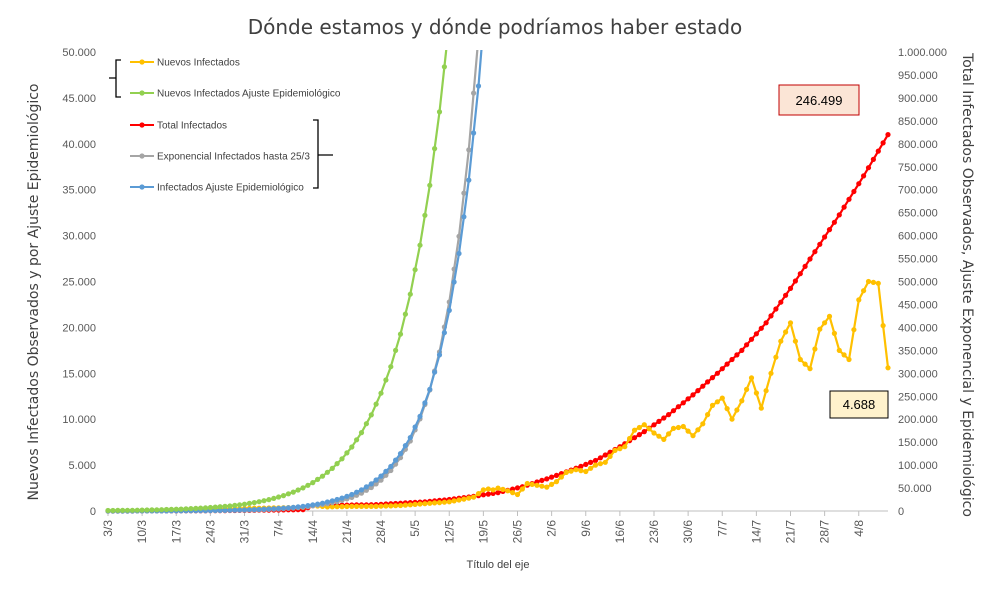  Describe the element at coordinates (79, 374) in the screenshot. I see `y-left-tick-label: 15.000` at that location.